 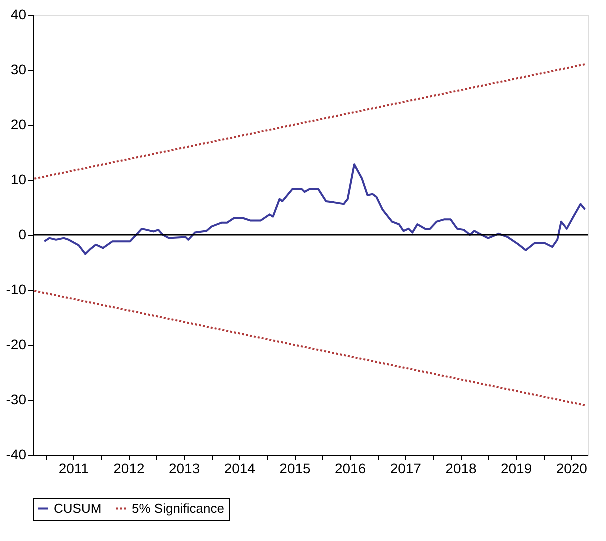 I want to click on y-tick-label: 20, so click(x=18, y=124).